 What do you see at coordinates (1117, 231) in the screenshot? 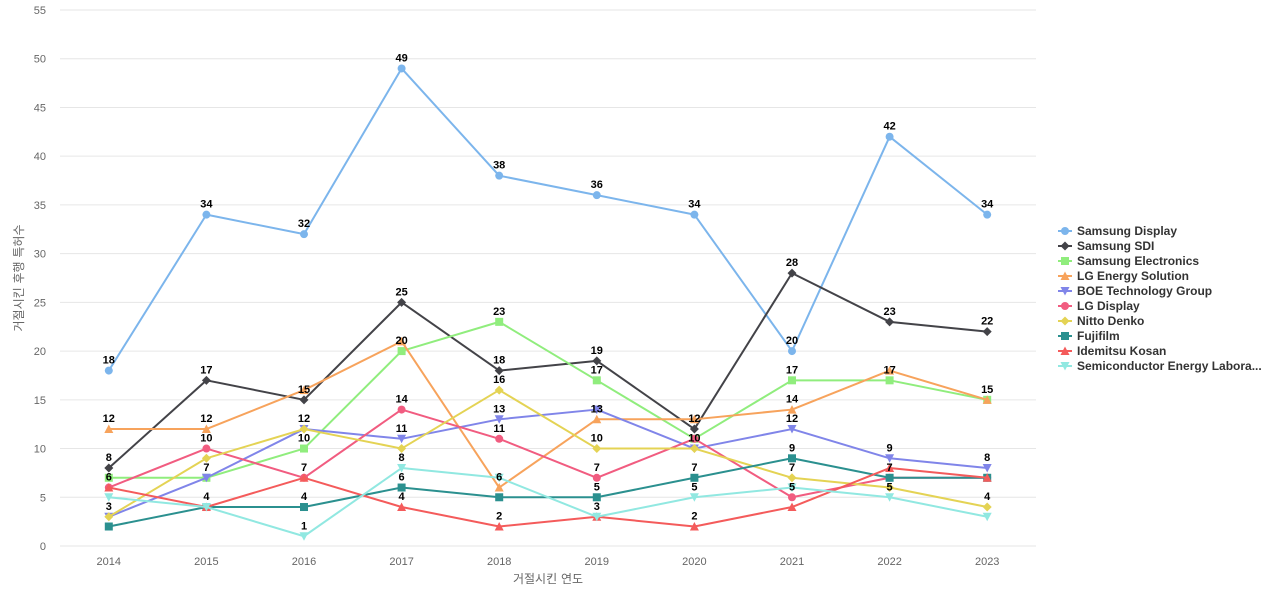
I see `legend-item: Samsung Display` at bounding box center [1117, 231].